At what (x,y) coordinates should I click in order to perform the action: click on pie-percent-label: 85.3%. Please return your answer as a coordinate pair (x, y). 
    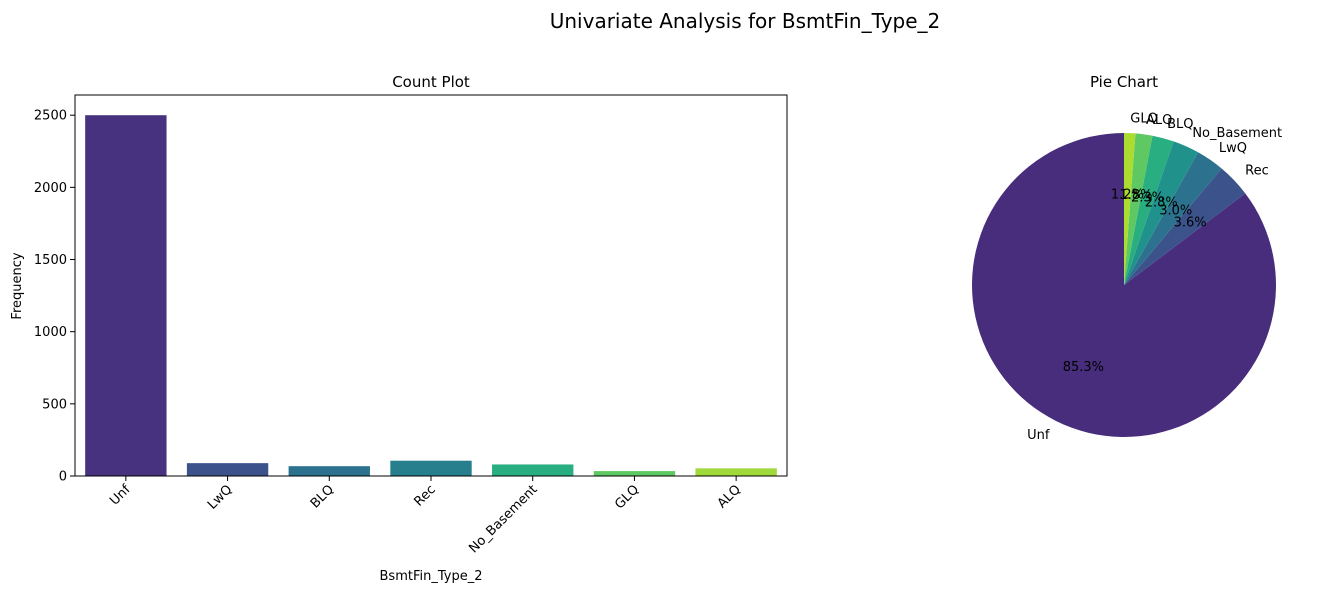
    Looking at the image, I should click on (1083, 367).